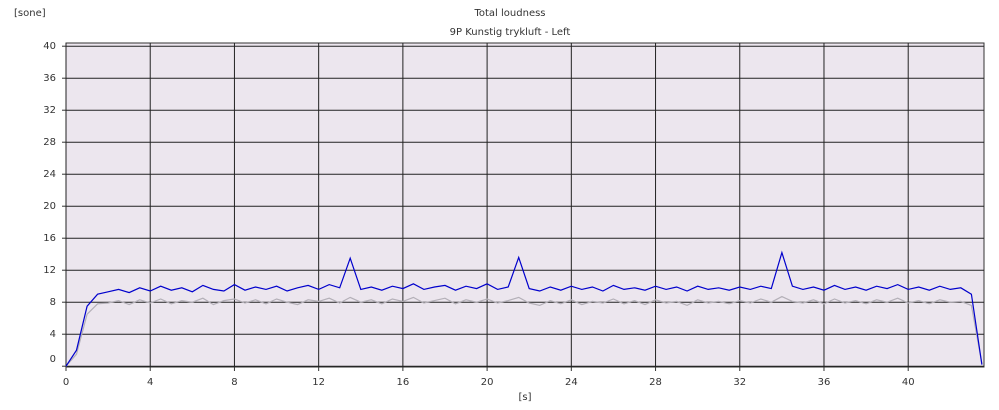 The height and width of the screenshot is (410, 999). Describe the element at coordinates (571, 382) in the screenshot. I see `x-tick-label: 24` at that location.